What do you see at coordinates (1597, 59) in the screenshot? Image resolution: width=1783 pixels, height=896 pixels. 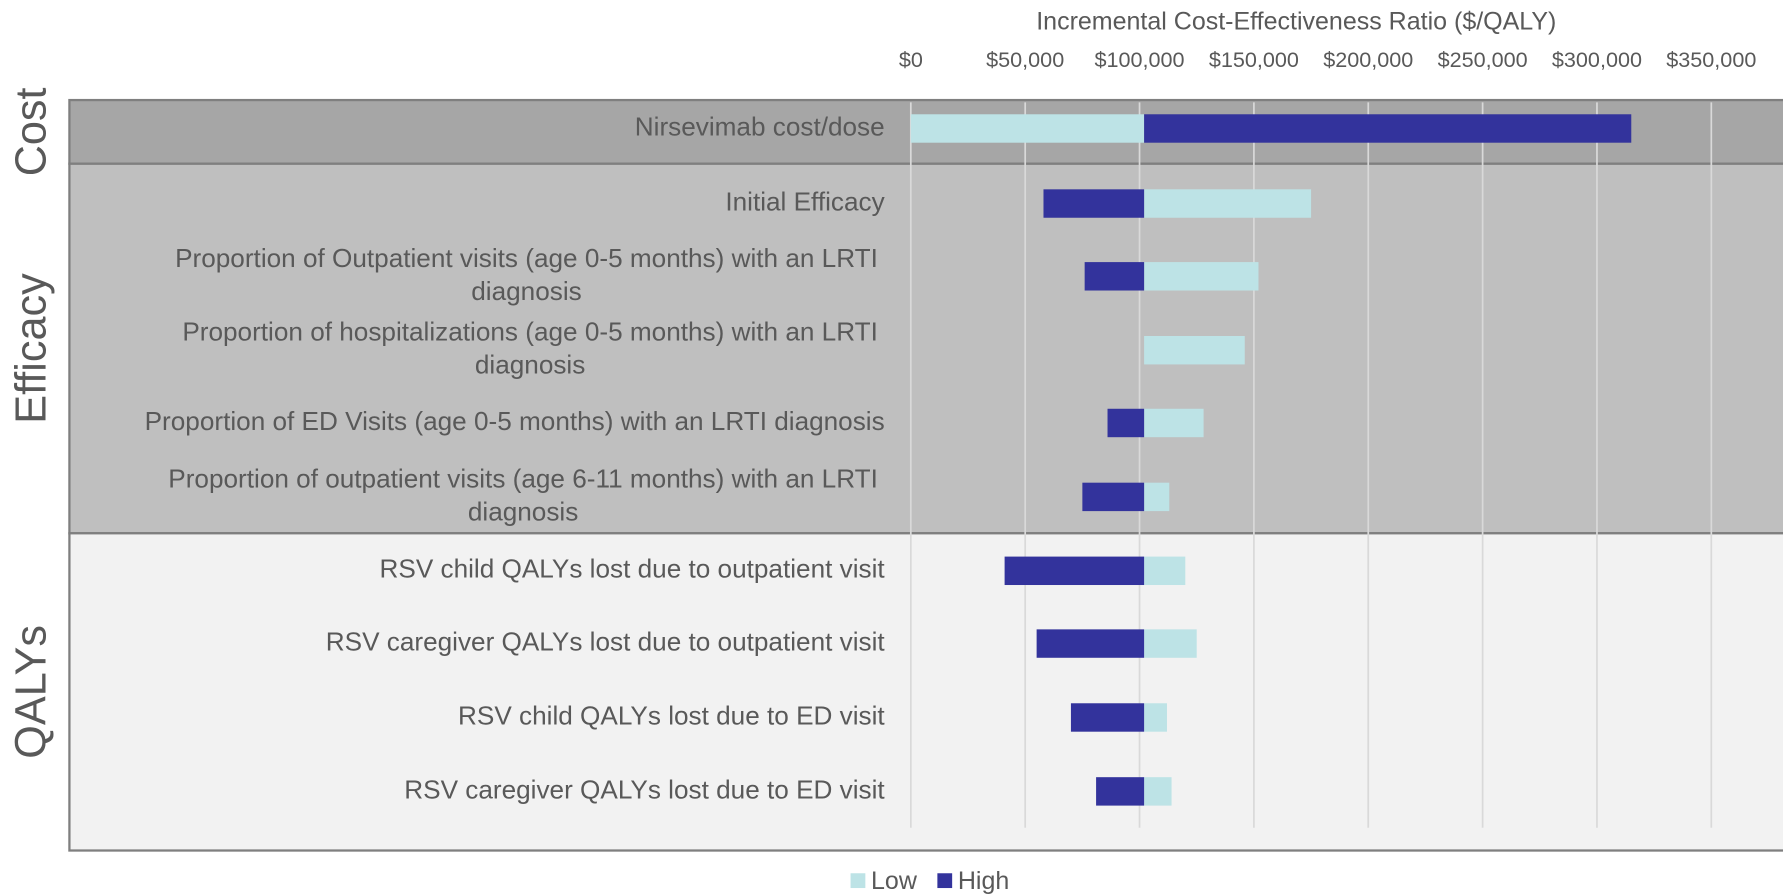 I see `x-tick-label: $300,000` at bounding box center [1597, 59].